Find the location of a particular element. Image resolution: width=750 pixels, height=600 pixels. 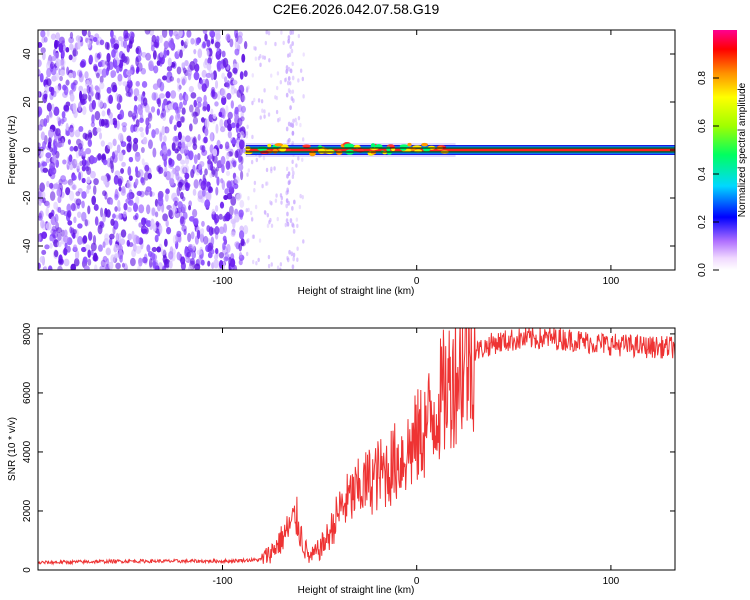

spectrogram-x-label: Height of straight line (km) is located at coordinates (356, 291).